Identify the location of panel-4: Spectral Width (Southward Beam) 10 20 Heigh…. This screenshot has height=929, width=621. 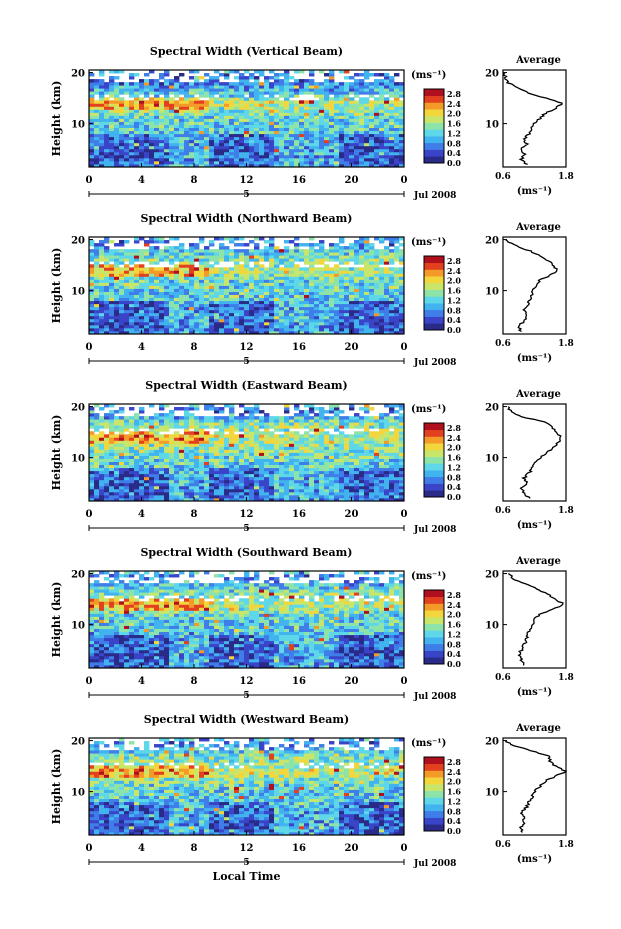
(312, 624).